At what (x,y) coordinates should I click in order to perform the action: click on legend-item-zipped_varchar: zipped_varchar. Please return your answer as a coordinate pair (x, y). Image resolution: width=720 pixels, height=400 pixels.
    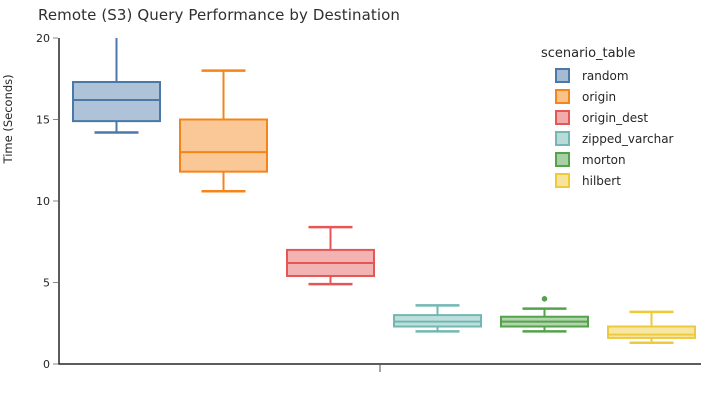
    Looking at the image, I should click on (614, 138).